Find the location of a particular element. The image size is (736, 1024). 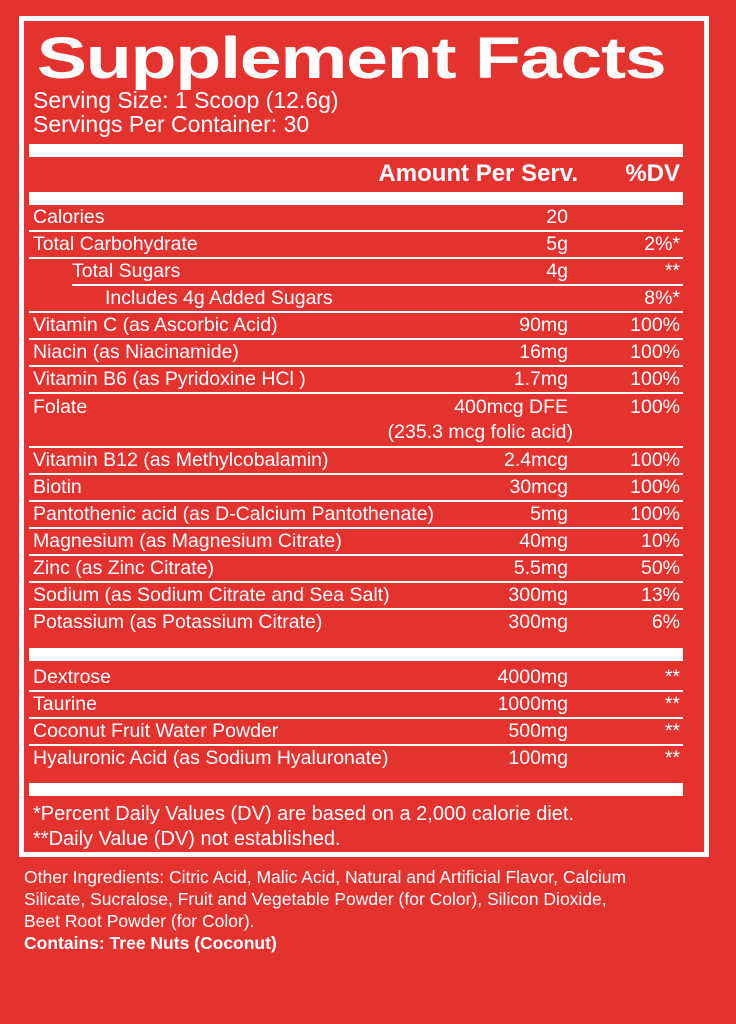

nutrient-name: Total Sugars is located at coordinates (126, 271).